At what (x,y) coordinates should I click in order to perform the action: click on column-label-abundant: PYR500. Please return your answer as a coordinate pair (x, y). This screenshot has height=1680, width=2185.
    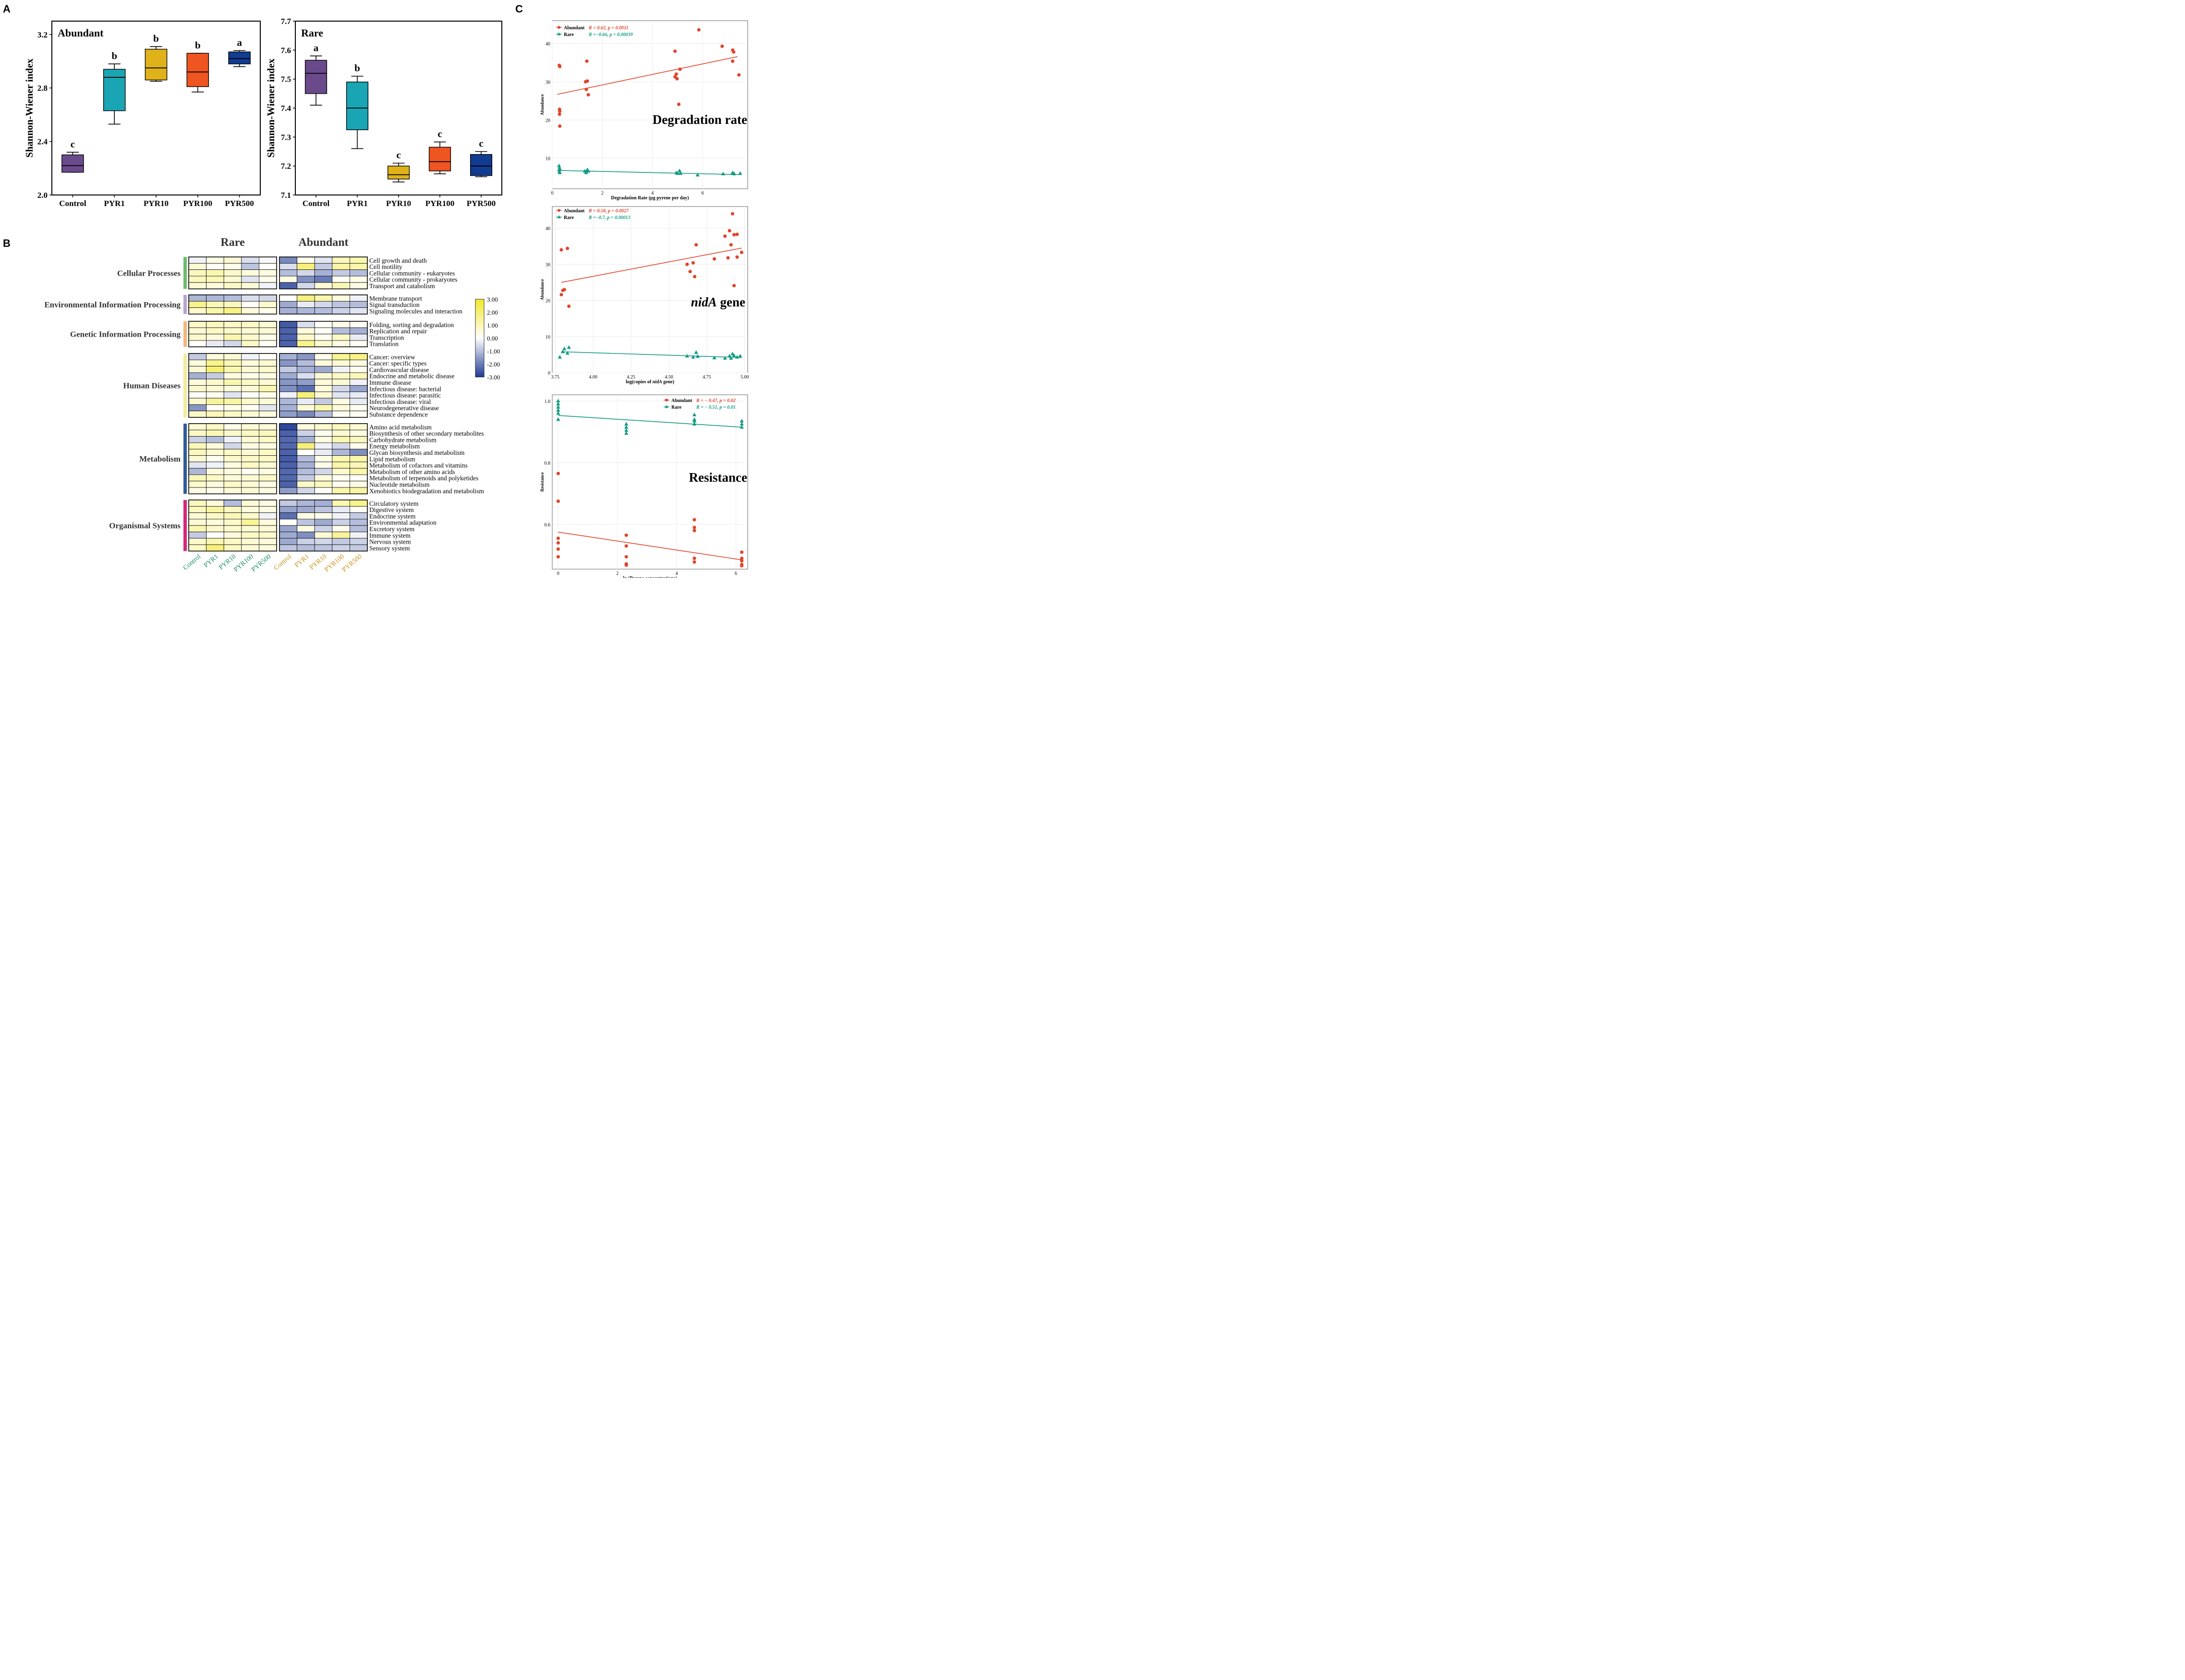
    Looking at the image, I should click on (353, 563).